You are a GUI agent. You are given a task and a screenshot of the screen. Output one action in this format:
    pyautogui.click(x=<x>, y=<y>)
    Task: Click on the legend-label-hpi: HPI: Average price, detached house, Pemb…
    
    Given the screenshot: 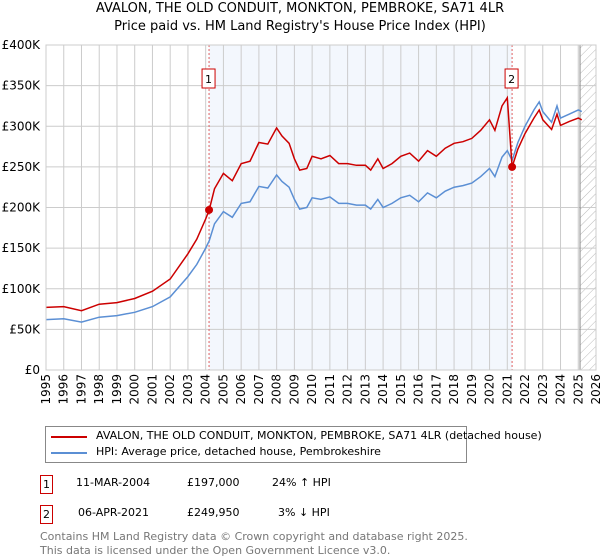 What is the action you would take?
    pyautogui.click(x=238, y=451)
    